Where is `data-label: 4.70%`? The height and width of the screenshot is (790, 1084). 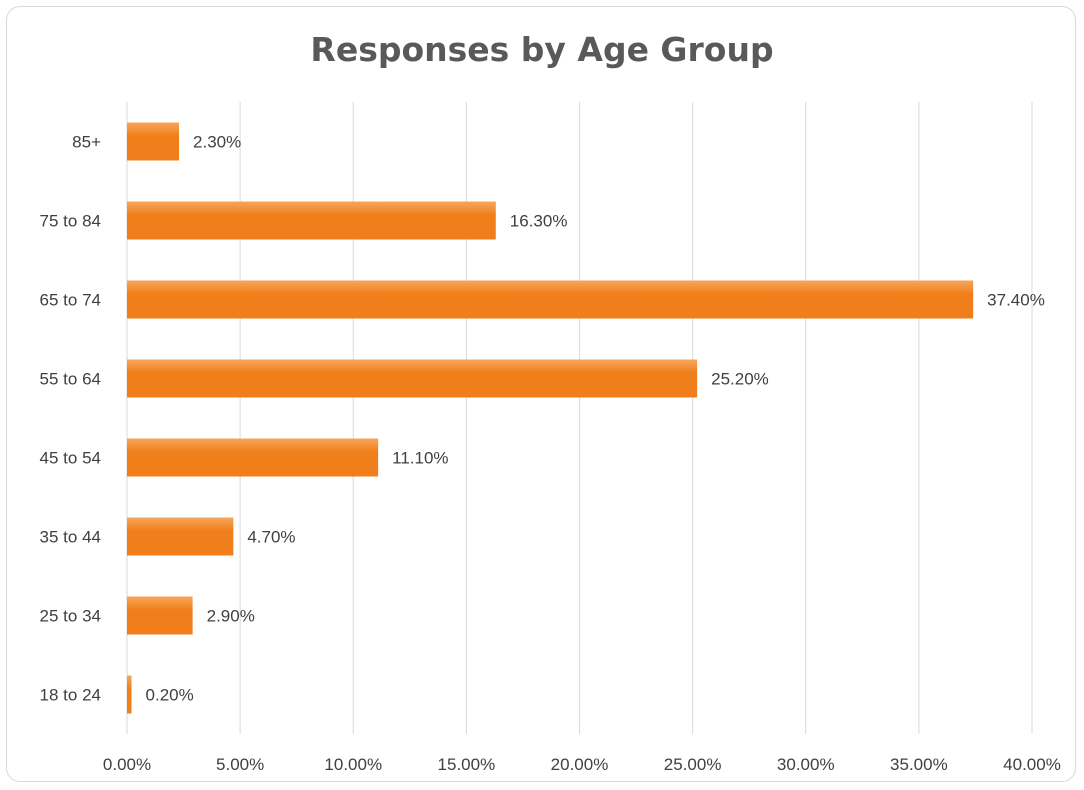 data-label: 4.70% is located at coordinates (271, 537).